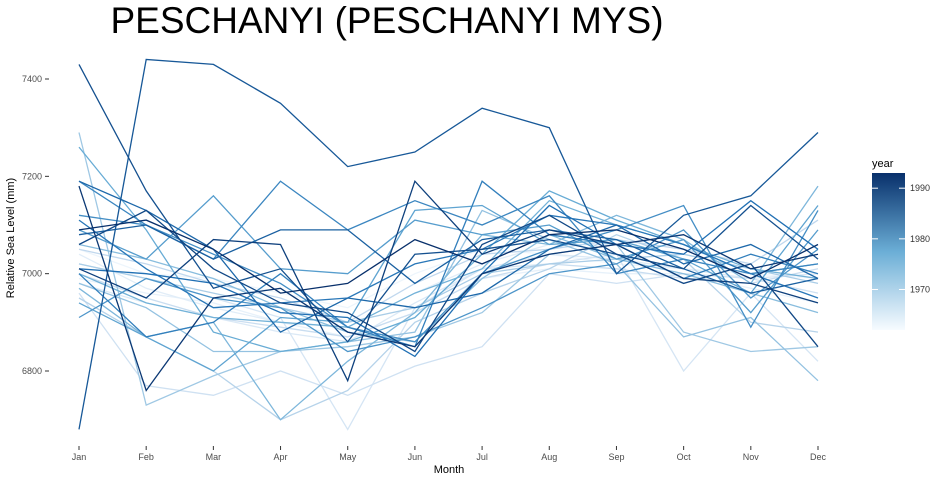  Describe the element at coordinates (32, 176) in the screenshot. I see `y-tick-label: 7200` at that location.